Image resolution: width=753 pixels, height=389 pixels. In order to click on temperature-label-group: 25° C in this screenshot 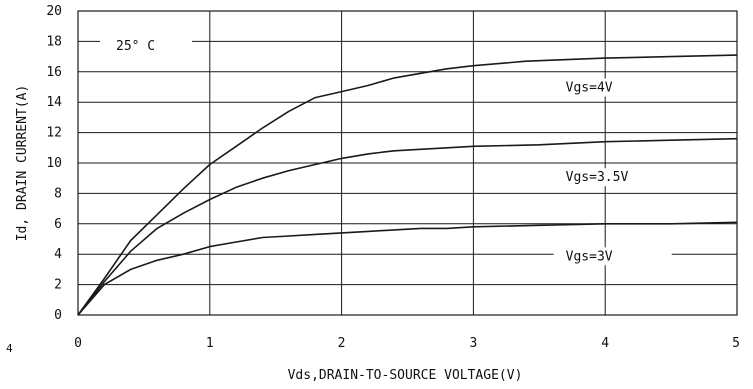, I will do `click(146, 45)`.